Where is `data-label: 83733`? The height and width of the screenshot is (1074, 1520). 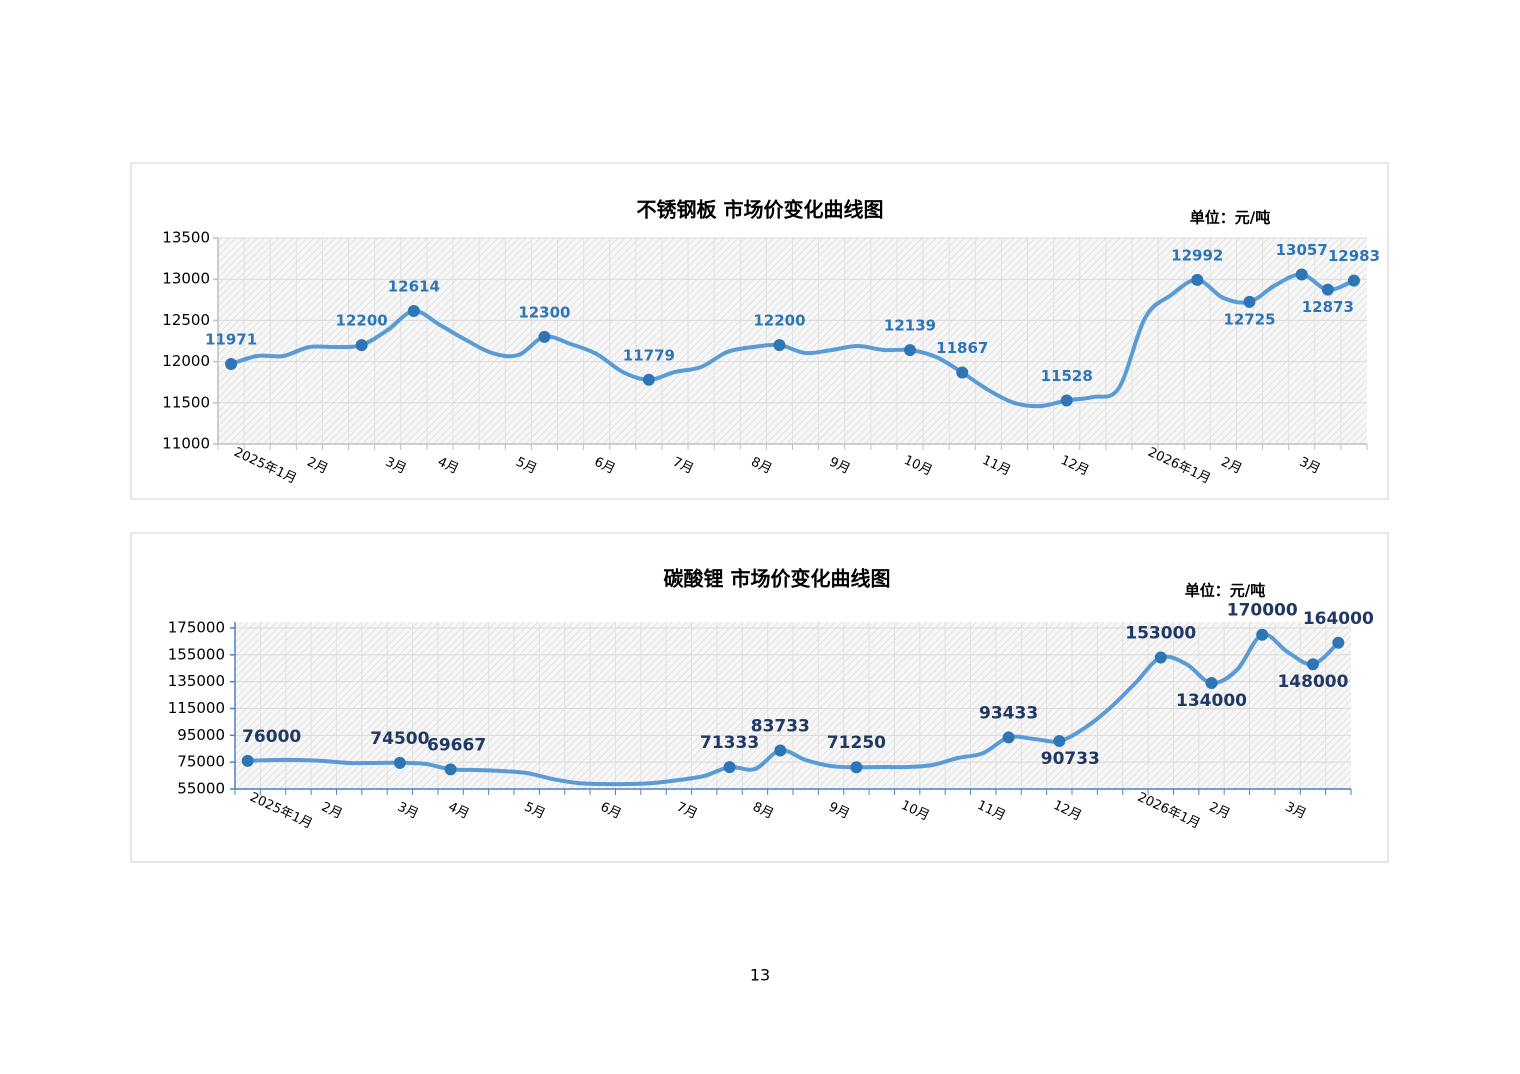
data-label: 83733 is located at coordinates (780, 726).